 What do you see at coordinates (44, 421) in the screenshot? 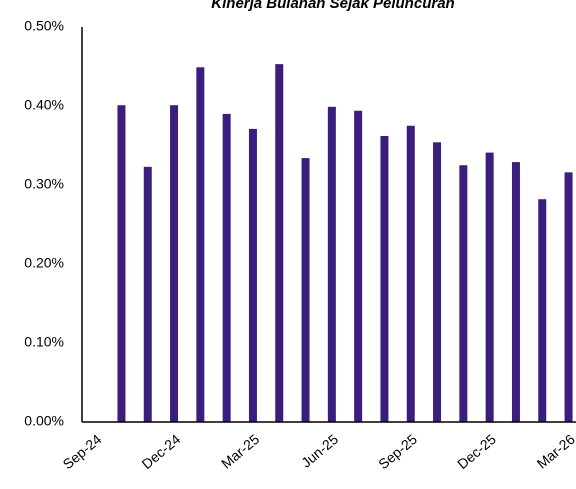
I see `y-tick-label: 0.00%` at bounding box center [44, 421].